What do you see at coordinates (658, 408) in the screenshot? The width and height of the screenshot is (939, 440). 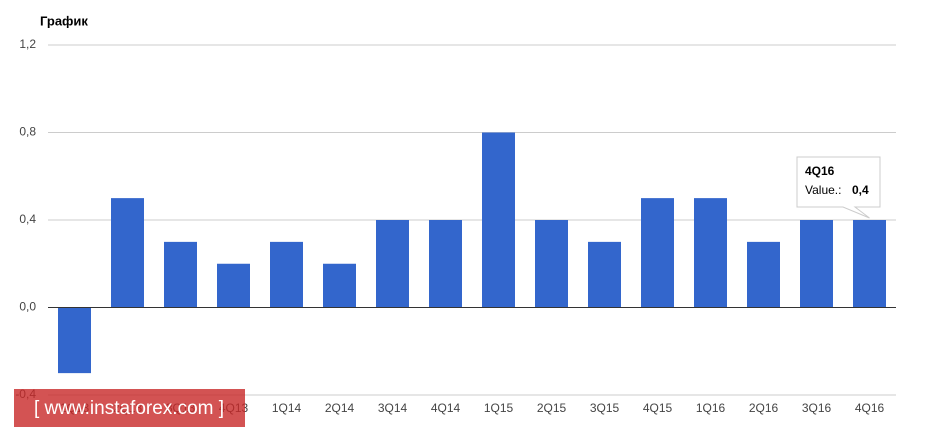 I see `x-tick-label: 4Q15` at bounding box center [658, 408].